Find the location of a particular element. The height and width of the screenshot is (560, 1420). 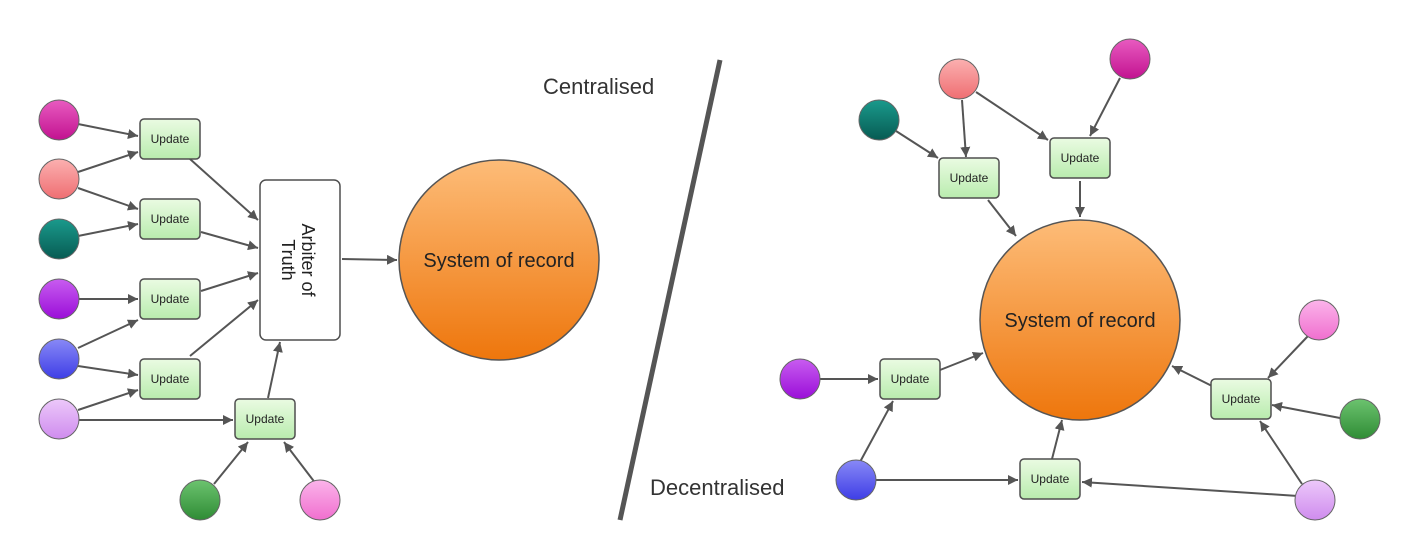

arbiter-of-truth-box: Arbiter of Truth is located at coordinates (300, 260).